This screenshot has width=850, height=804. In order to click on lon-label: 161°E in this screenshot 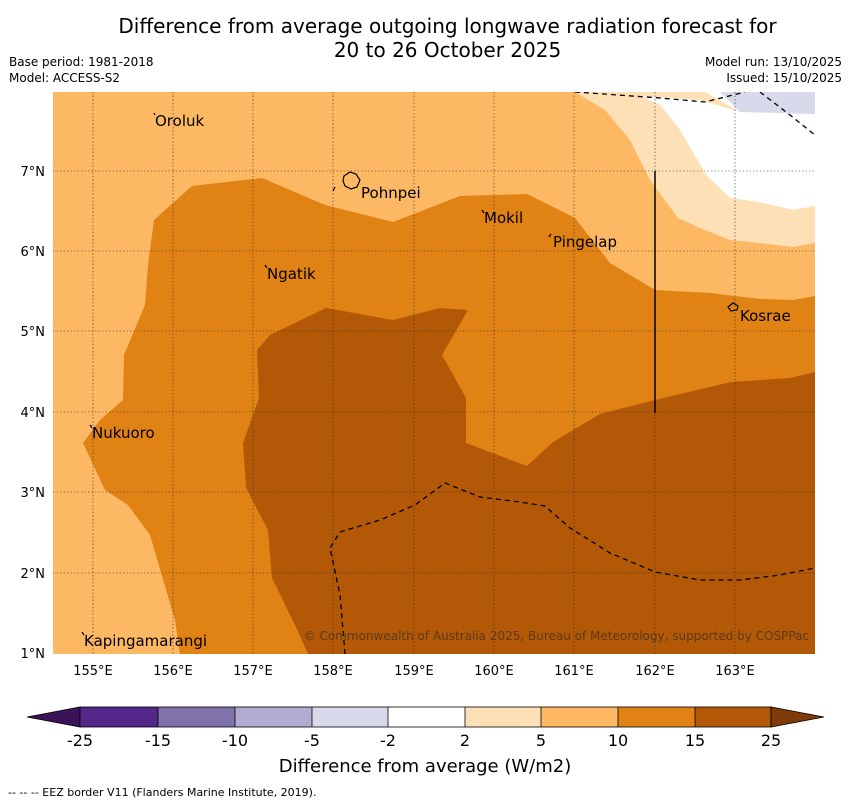, I will do `click(574, 671)`.